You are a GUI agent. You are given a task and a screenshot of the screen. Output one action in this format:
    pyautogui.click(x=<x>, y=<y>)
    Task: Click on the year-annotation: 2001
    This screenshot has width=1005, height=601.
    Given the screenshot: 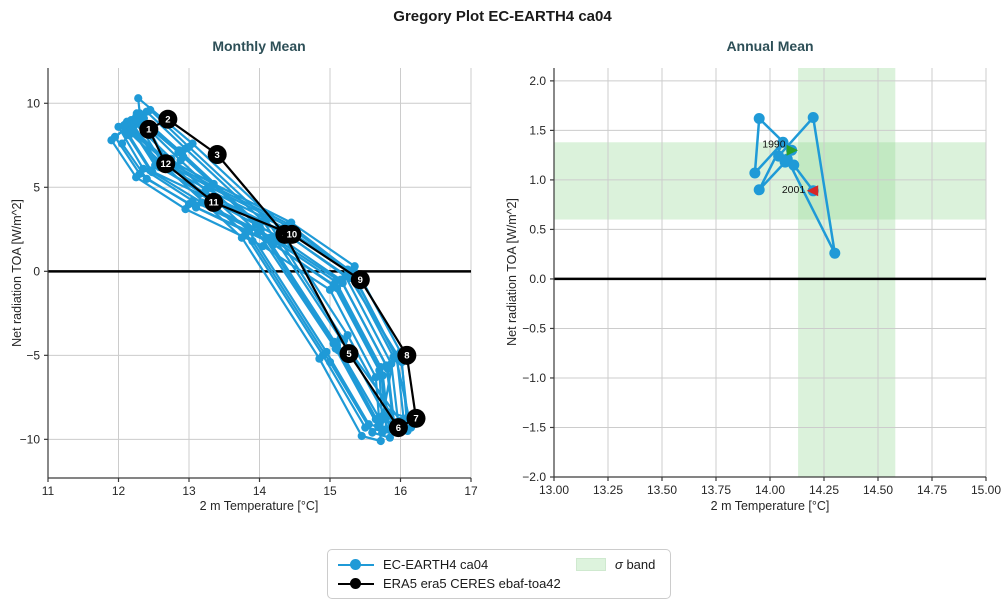 What is the action you would take?
    pyautogui.click(x=794, y=190)
    